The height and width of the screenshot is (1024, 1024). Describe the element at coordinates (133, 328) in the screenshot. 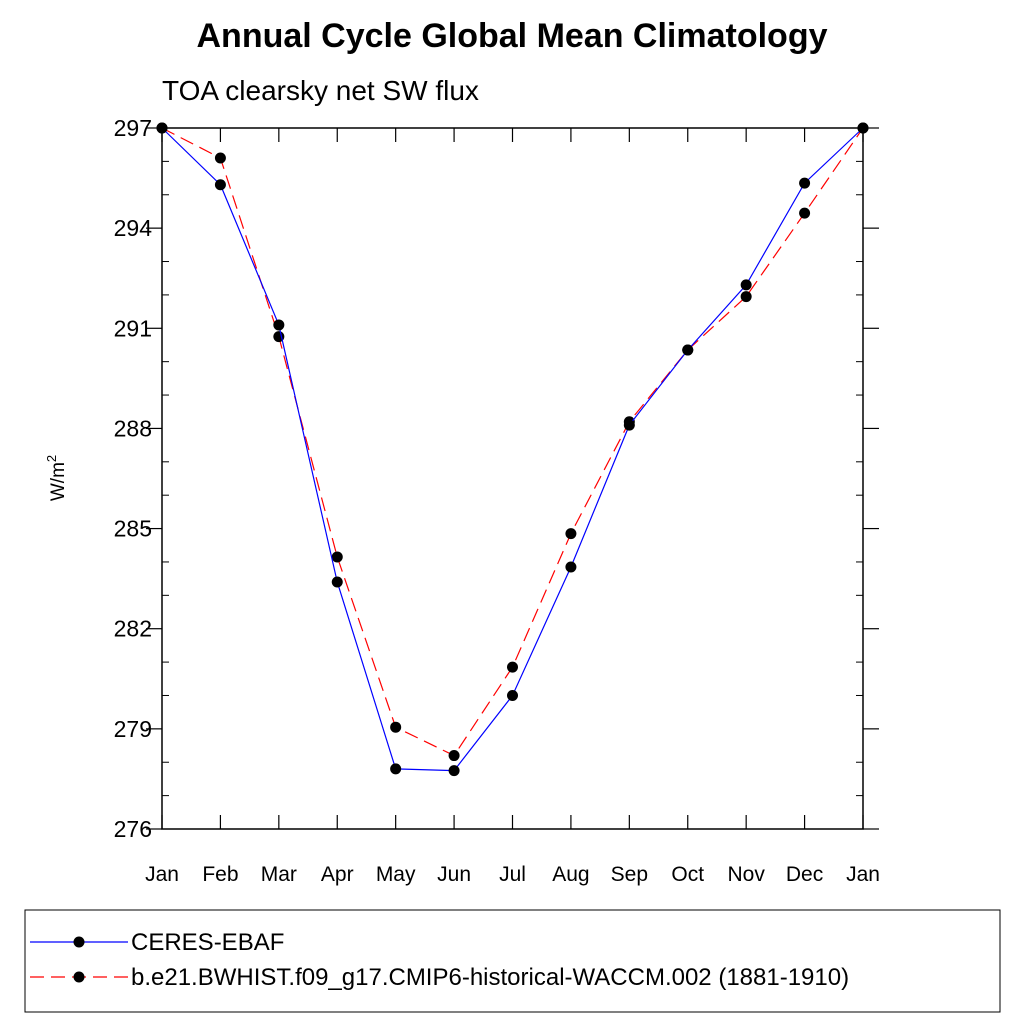

I see `y-tick-label: 291` at that location.